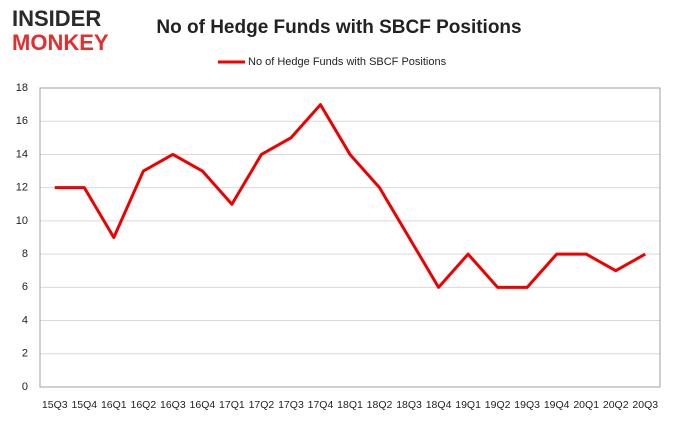 The width and height of the screenshot is (678, 431). Describe the element at coordinates (114, 405) in the screenshot. I see `x-tick-label: 16Q1` at that location.